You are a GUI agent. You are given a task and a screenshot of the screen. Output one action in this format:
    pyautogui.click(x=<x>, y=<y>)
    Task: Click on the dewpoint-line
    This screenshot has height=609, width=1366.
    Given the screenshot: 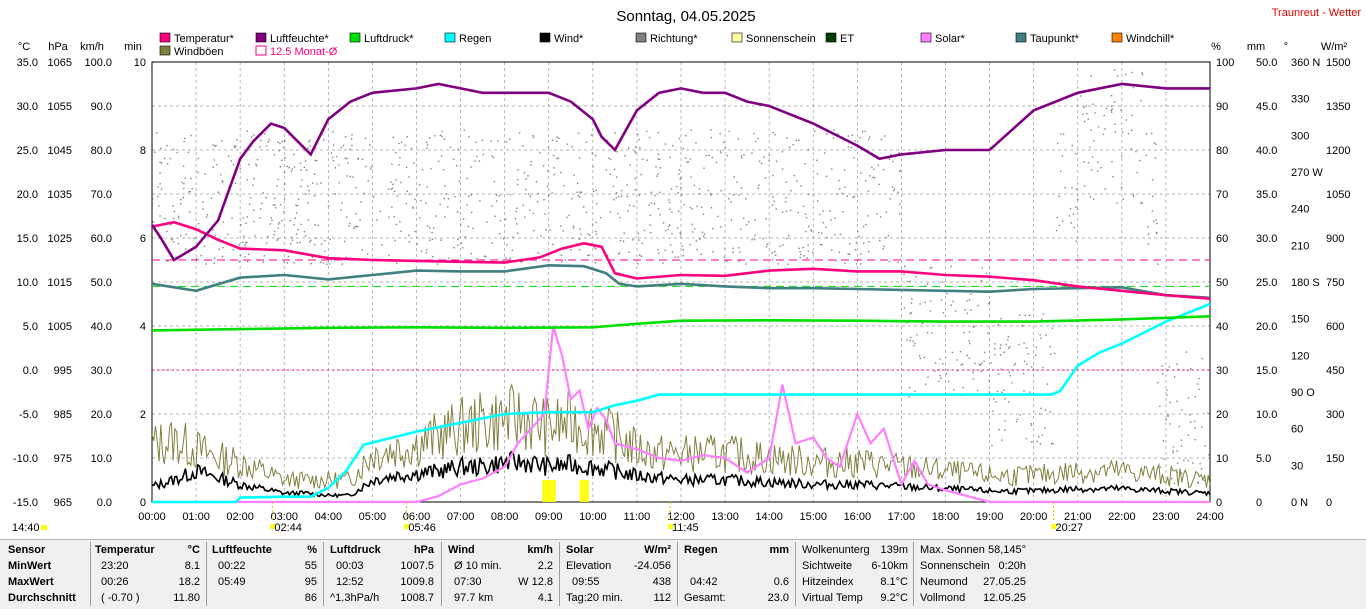 What is the action you would take?
    pyautogui.click(x=681, y=281)
    